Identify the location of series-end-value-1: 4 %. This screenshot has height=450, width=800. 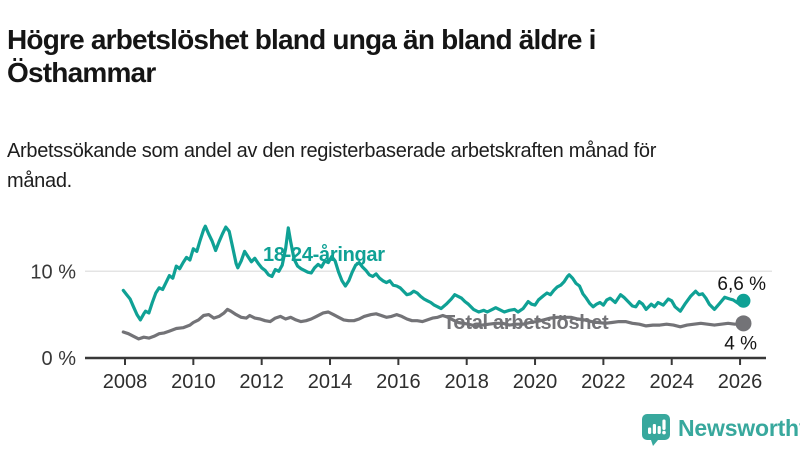
(740, 343).